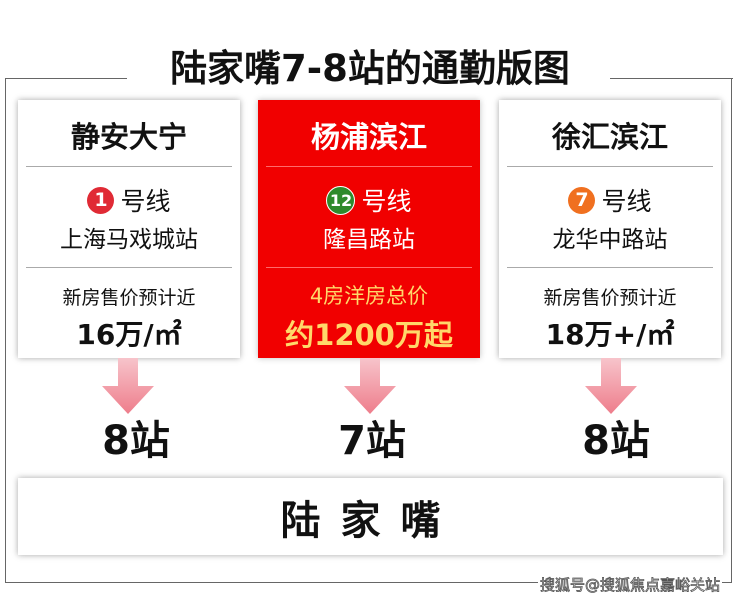 The width and height of the screenshot is (740, 602). Describe the element at coordinates (582, 200) in the screenshot. I see `metro-line-badge-icon: 7` at that location.